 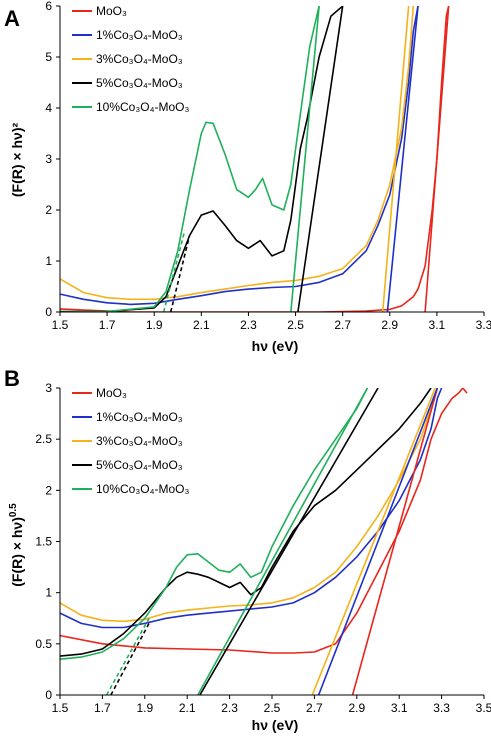 I want to click on panel-a-y-axis-title: (F(R) × hν)², so click(x=17, y=160).